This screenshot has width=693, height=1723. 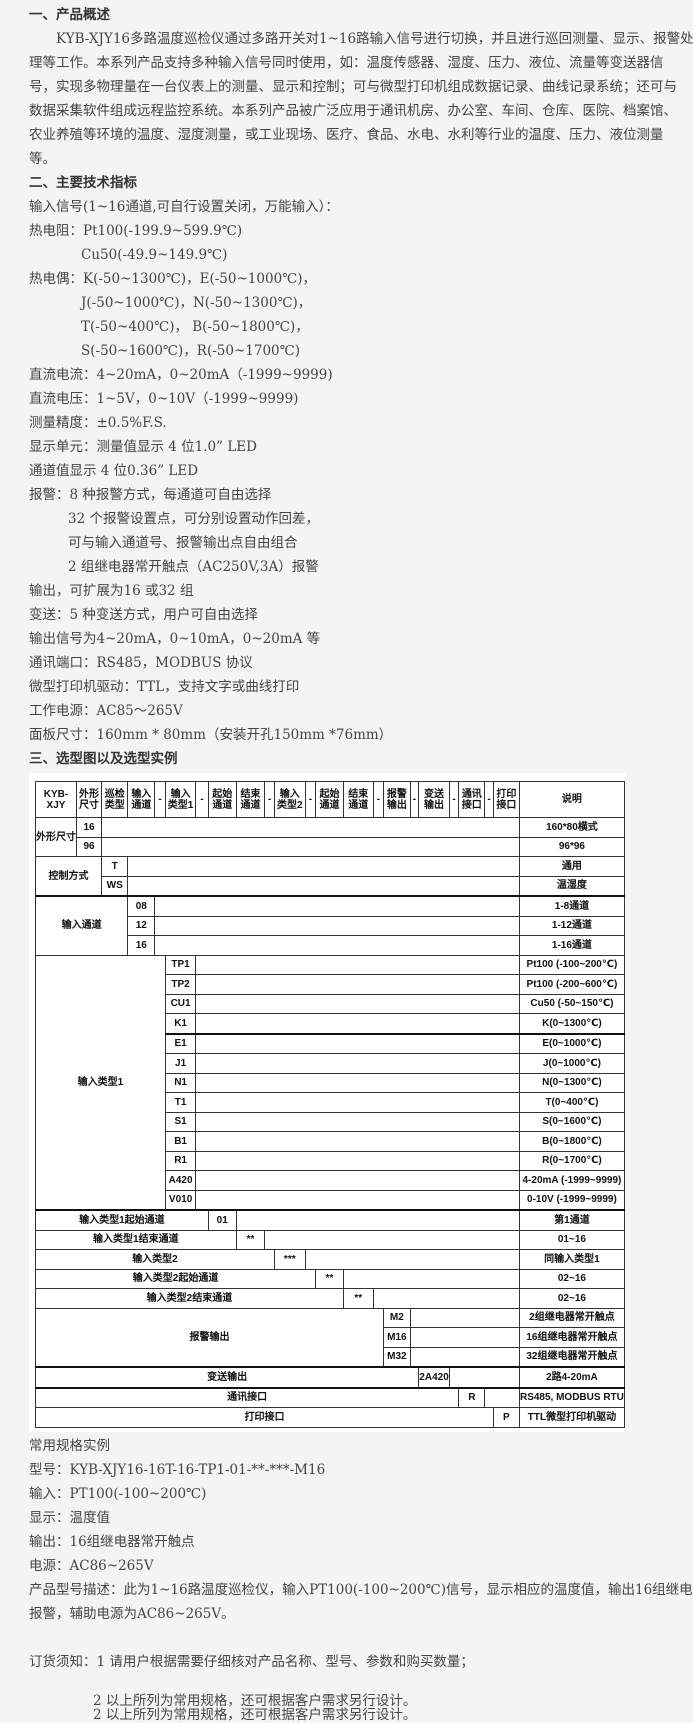 What do you see at coordinates (136, 1239) in the screenshot?
I see `row-label: 输入类型1结束通道` at bounding box center [136, 1239].